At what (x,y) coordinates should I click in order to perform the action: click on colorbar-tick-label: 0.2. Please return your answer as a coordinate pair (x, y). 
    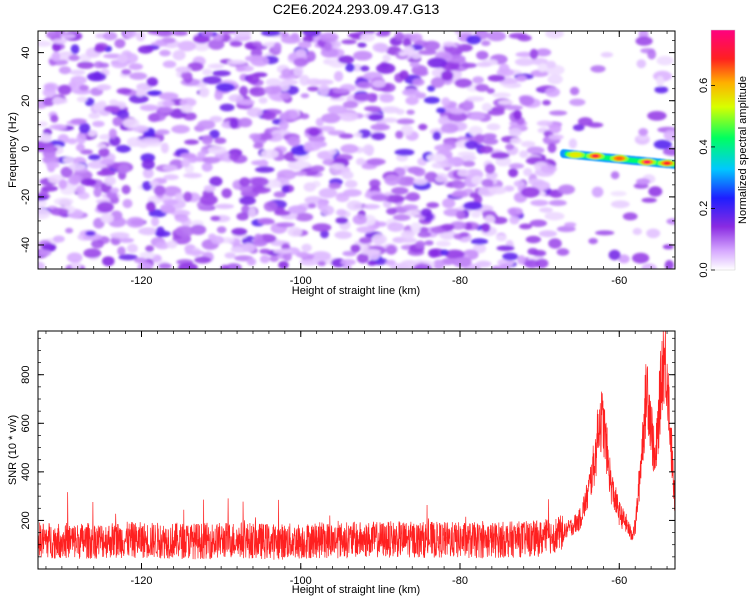
    Looking at the image, I should click on (704, 208).